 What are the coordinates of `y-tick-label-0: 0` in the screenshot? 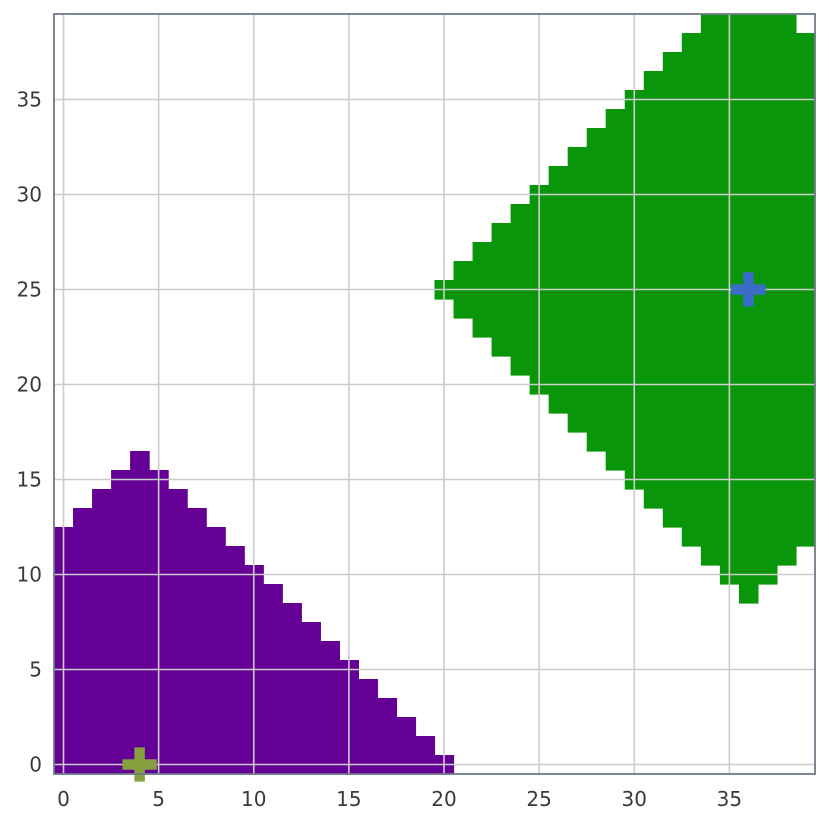 It's located at (35, 765).